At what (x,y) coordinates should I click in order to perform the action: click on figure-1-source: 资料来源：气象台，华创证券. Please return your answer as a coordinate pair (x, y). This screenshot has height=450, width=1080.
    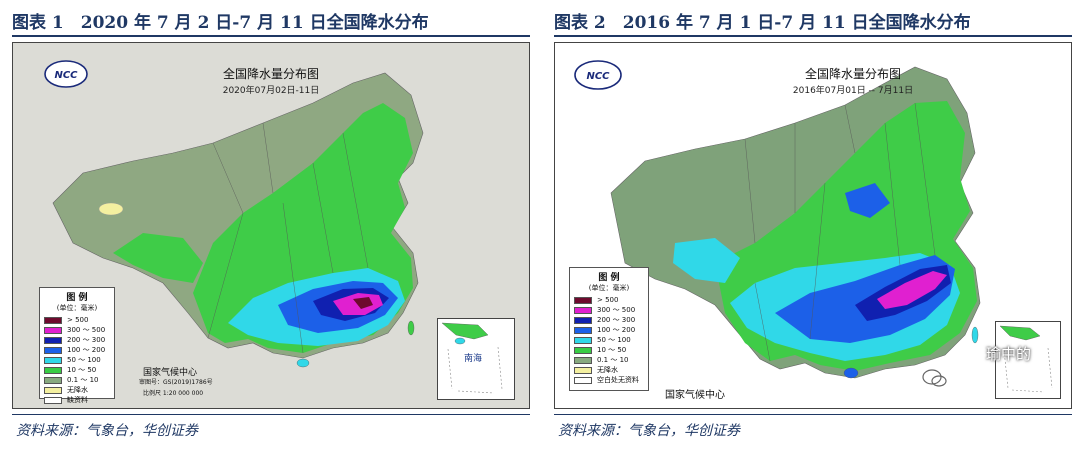
    Looking at the image, I should click on (107, 431).